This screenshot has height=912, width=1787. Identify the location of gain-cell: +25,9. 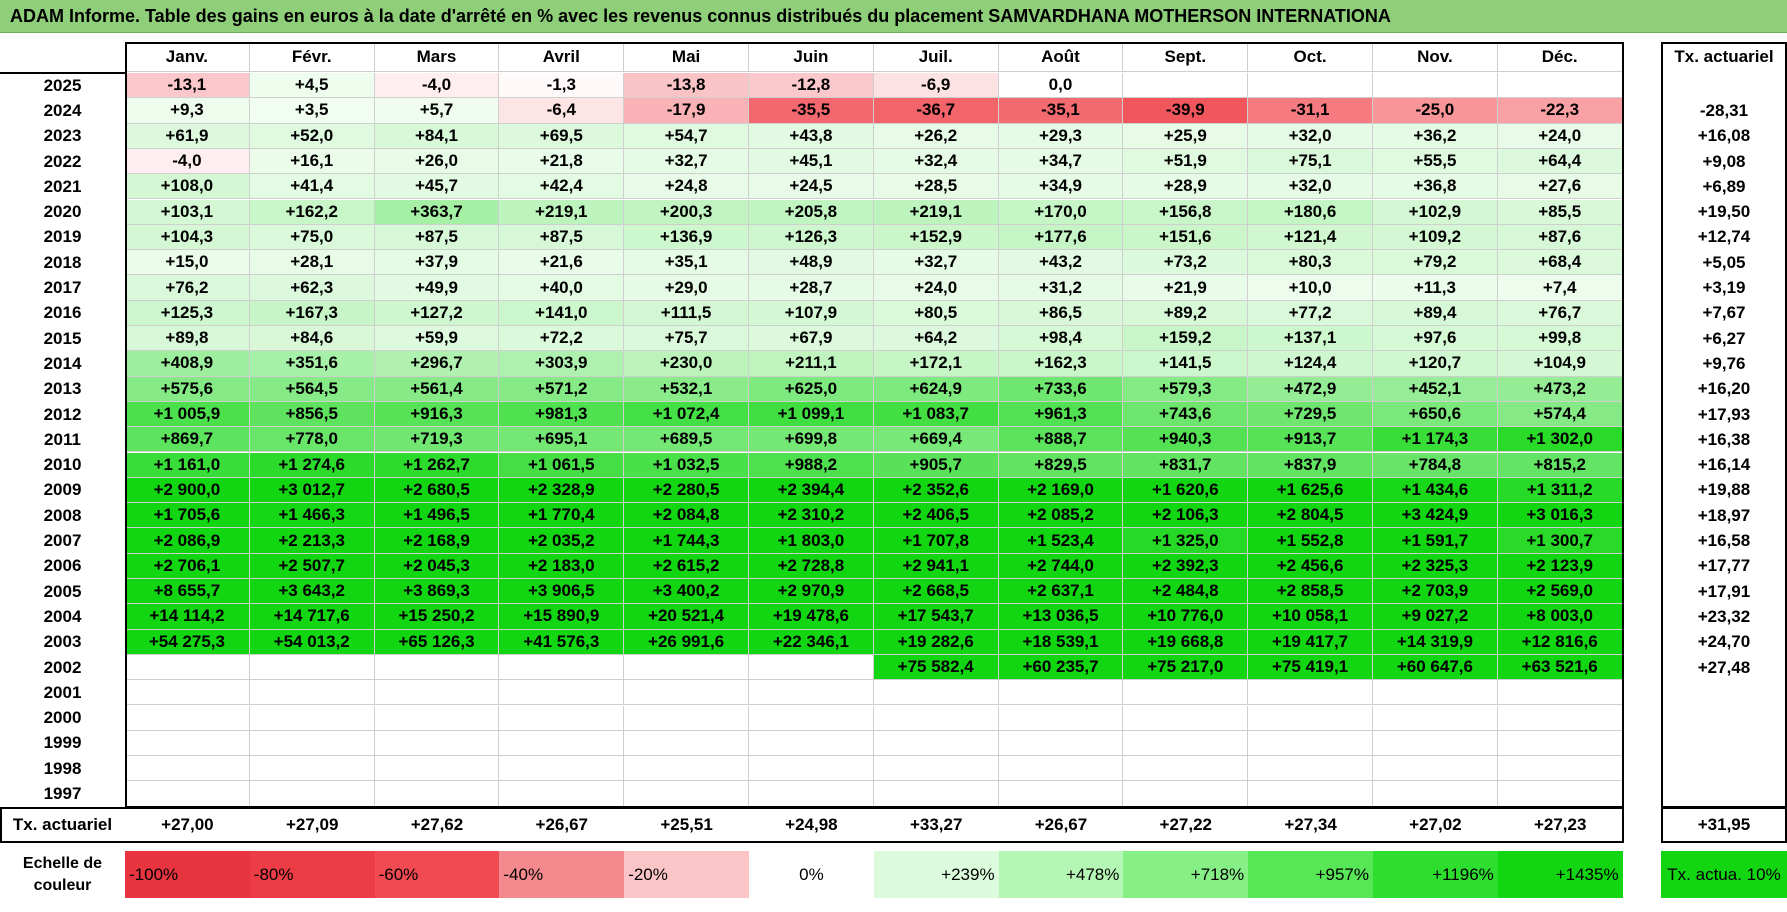
(1186, 136).